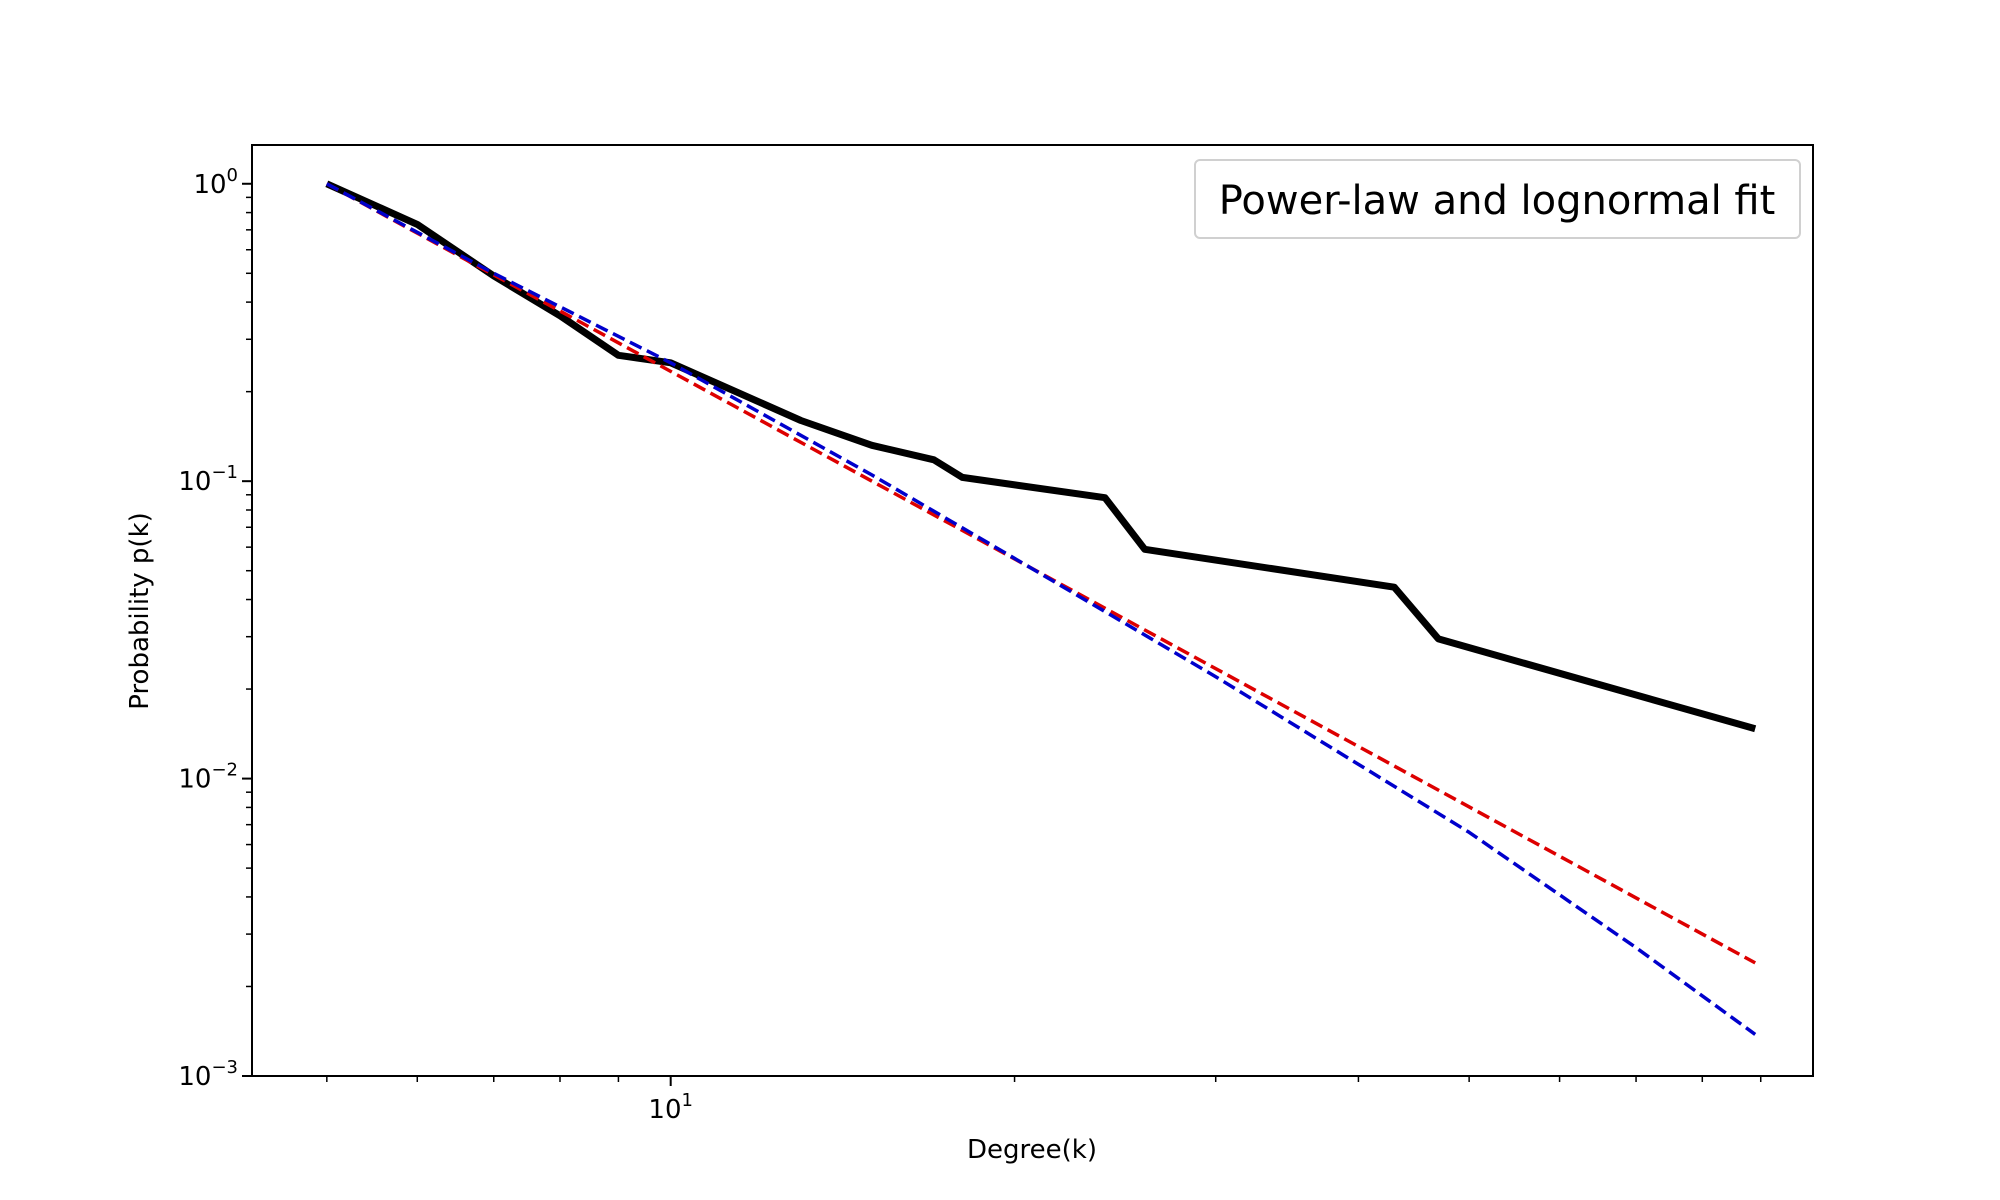 This screenshot has height=1200, width=2000. Describe the element at coordinates (1032, 1150) in the screenshot. I see `x-axis-label: Degree(k)` at that location.